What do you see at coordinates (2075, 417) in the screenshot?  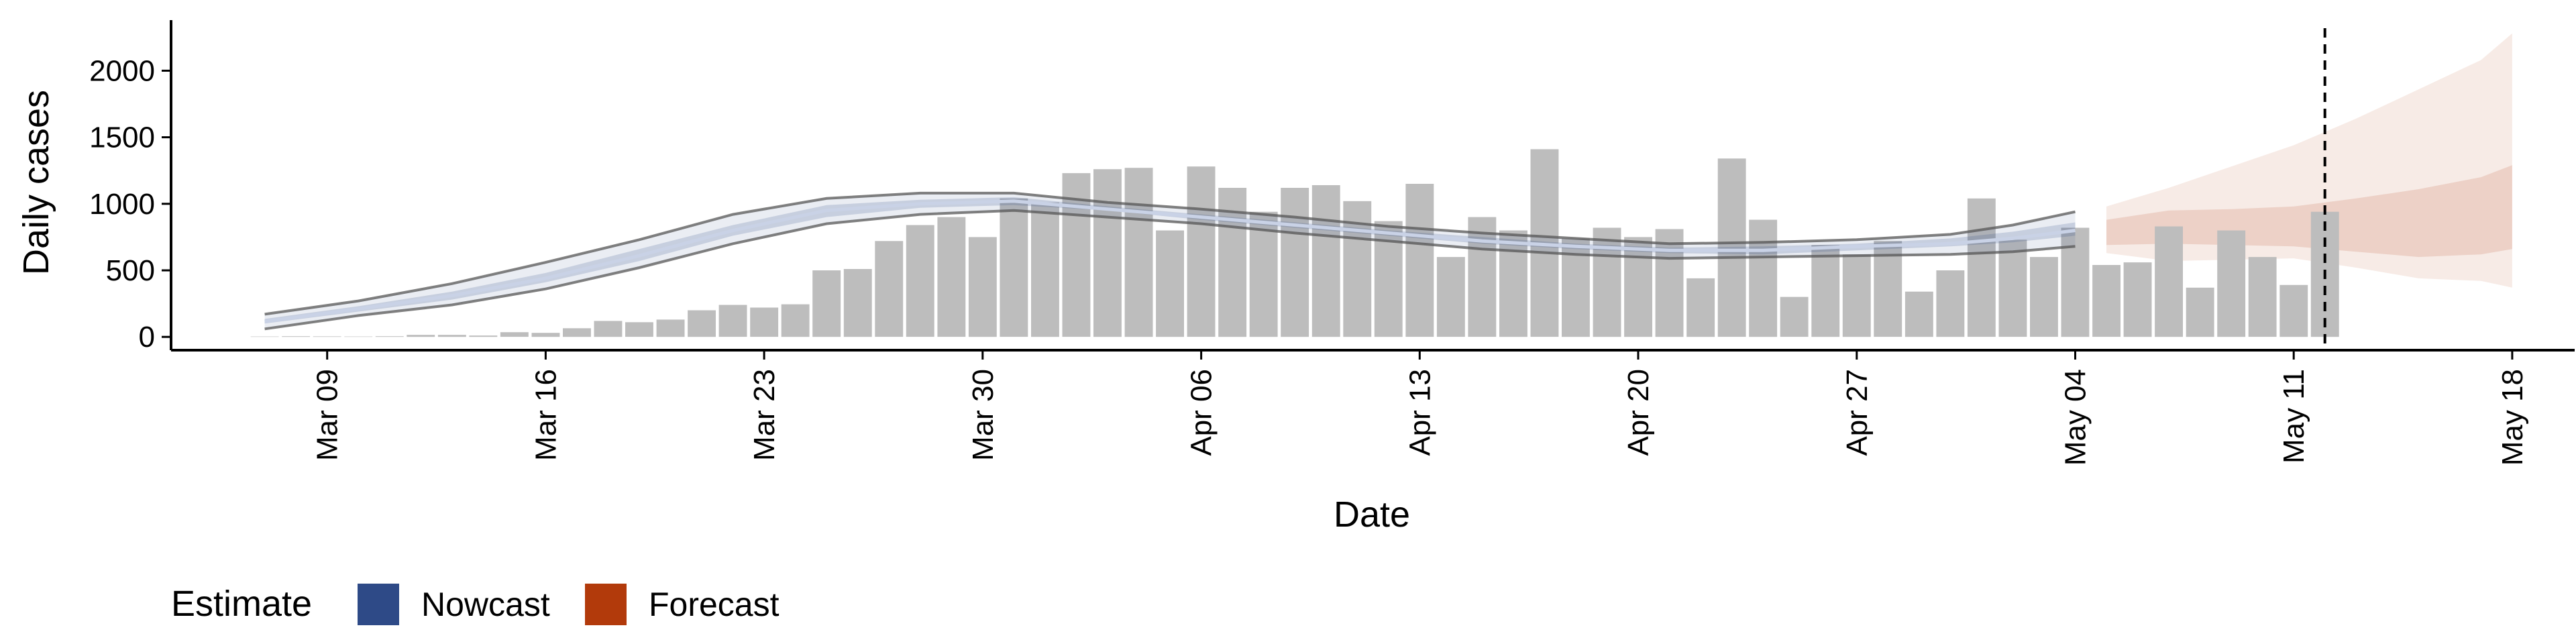 I see `x-tick-label: May 04` at bounding box center [2075, 417].